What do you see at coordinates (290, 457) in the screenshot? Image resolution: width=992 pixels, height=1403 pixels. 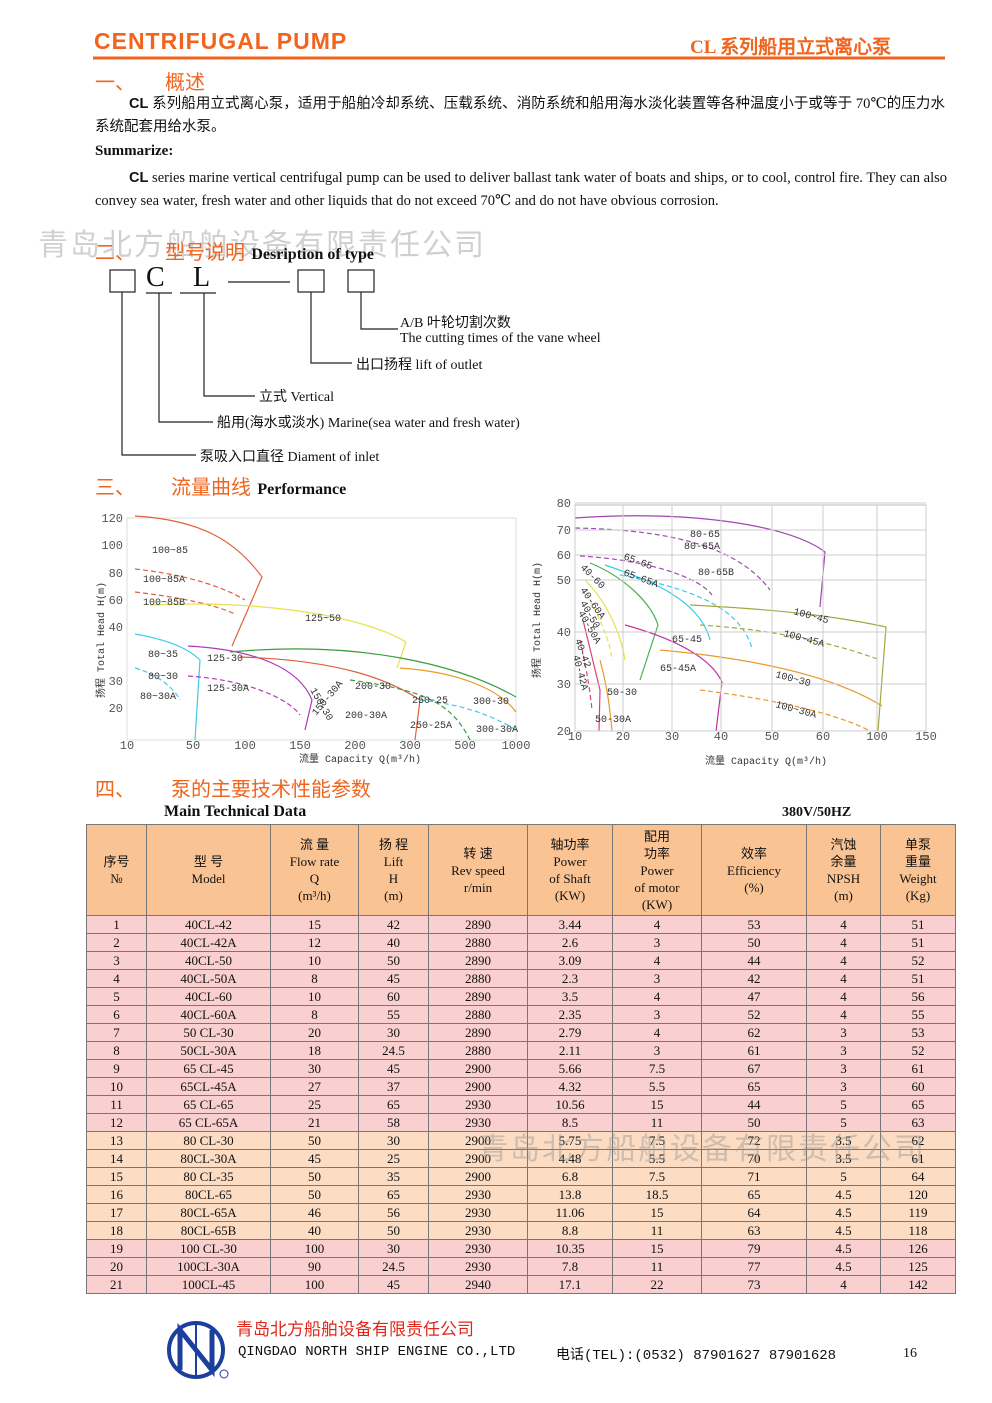 I see `code-label: 泵吸入口直径 Diament of inlet` at bounding box center [290, 457].